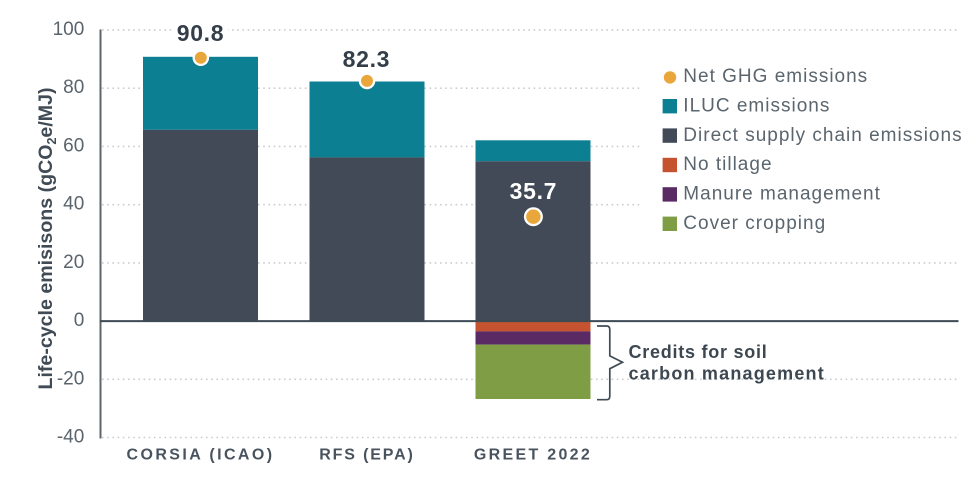 The width and height of the screenshot is (980, 487). I want to click on svg-text: RFS (EPA), so click(366, 454).